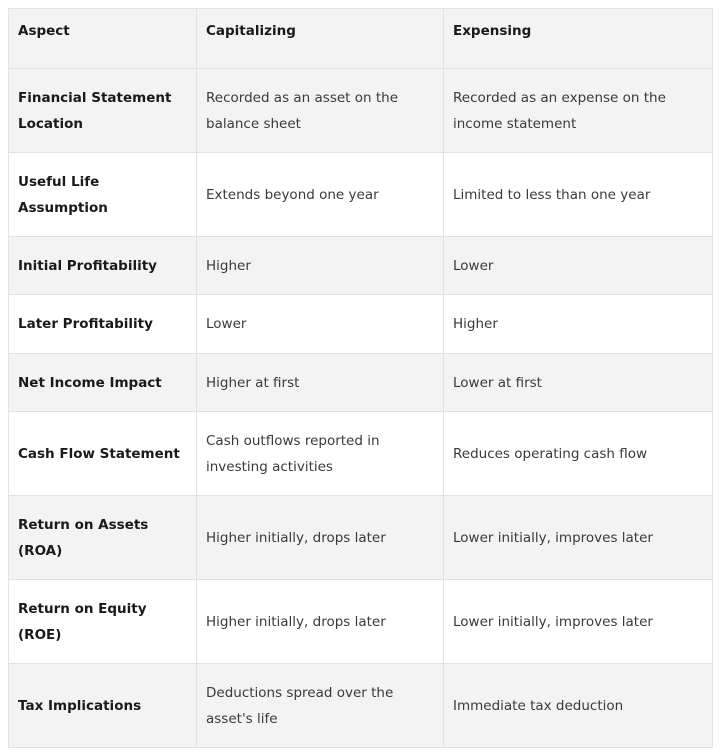 The height and width of the screenshot is (753, 720). Describe the element at coordinates (578, 194) in the screenshot. I see `expensing-cell: Limited to less than one year` at that location.